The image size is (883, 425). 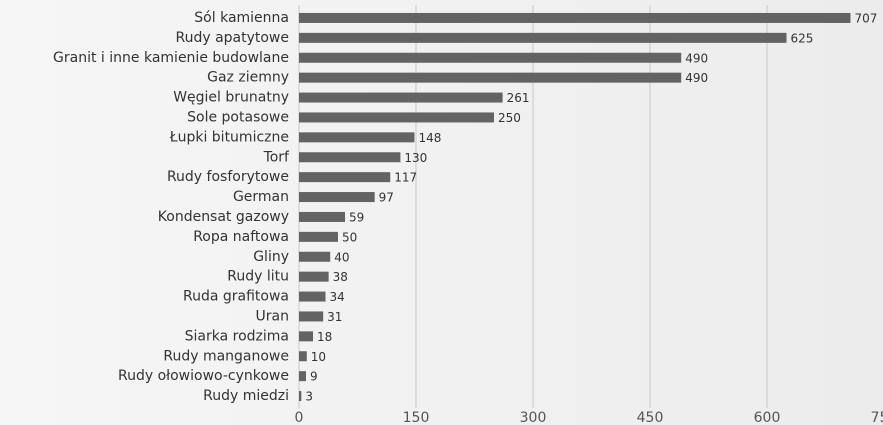 What do you see at coordinates (229, 137) in the screenshot?
I see `category-label: Łupki bitumiczne` at bounding box center [229, 137].